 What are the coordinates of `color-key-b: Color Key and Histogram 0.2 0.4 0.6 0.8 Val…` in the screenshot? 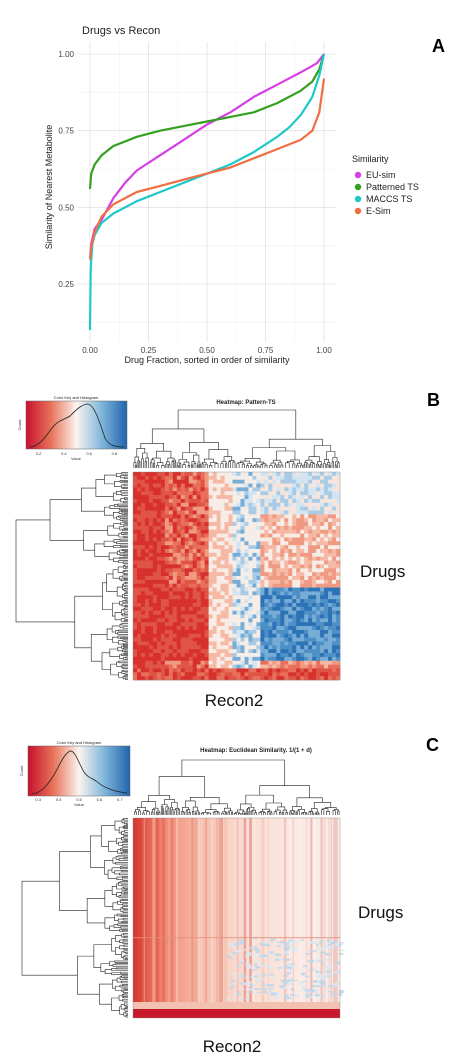 It's located at (72, 428).